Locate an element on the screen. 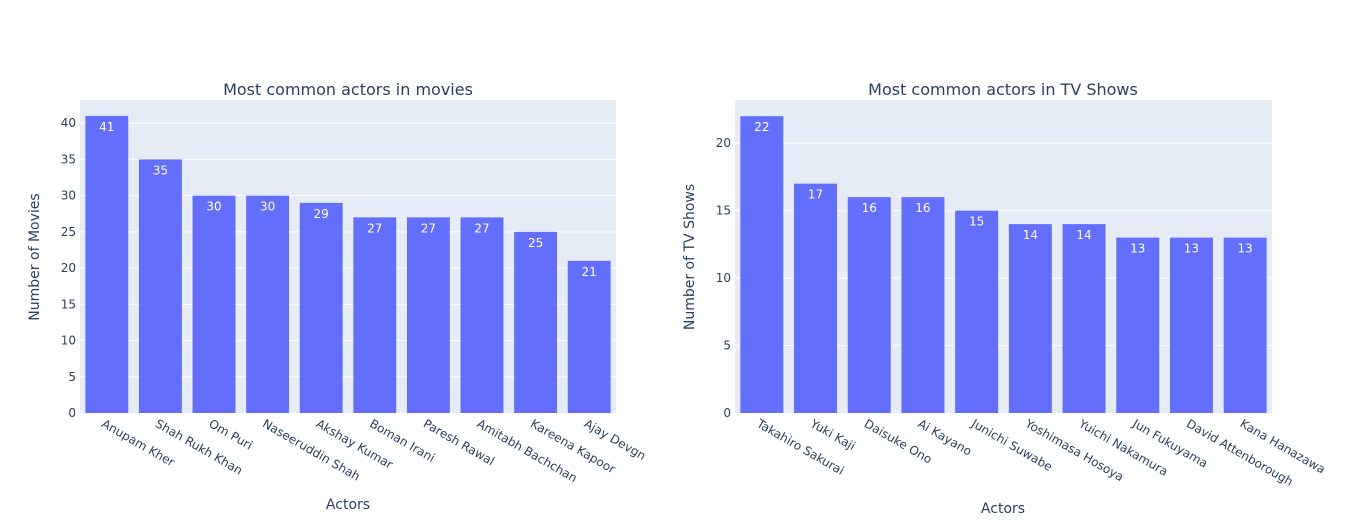 The image size is (1350, 525). movies-bar-value-label: 21 is located at coordinates (589, 272).